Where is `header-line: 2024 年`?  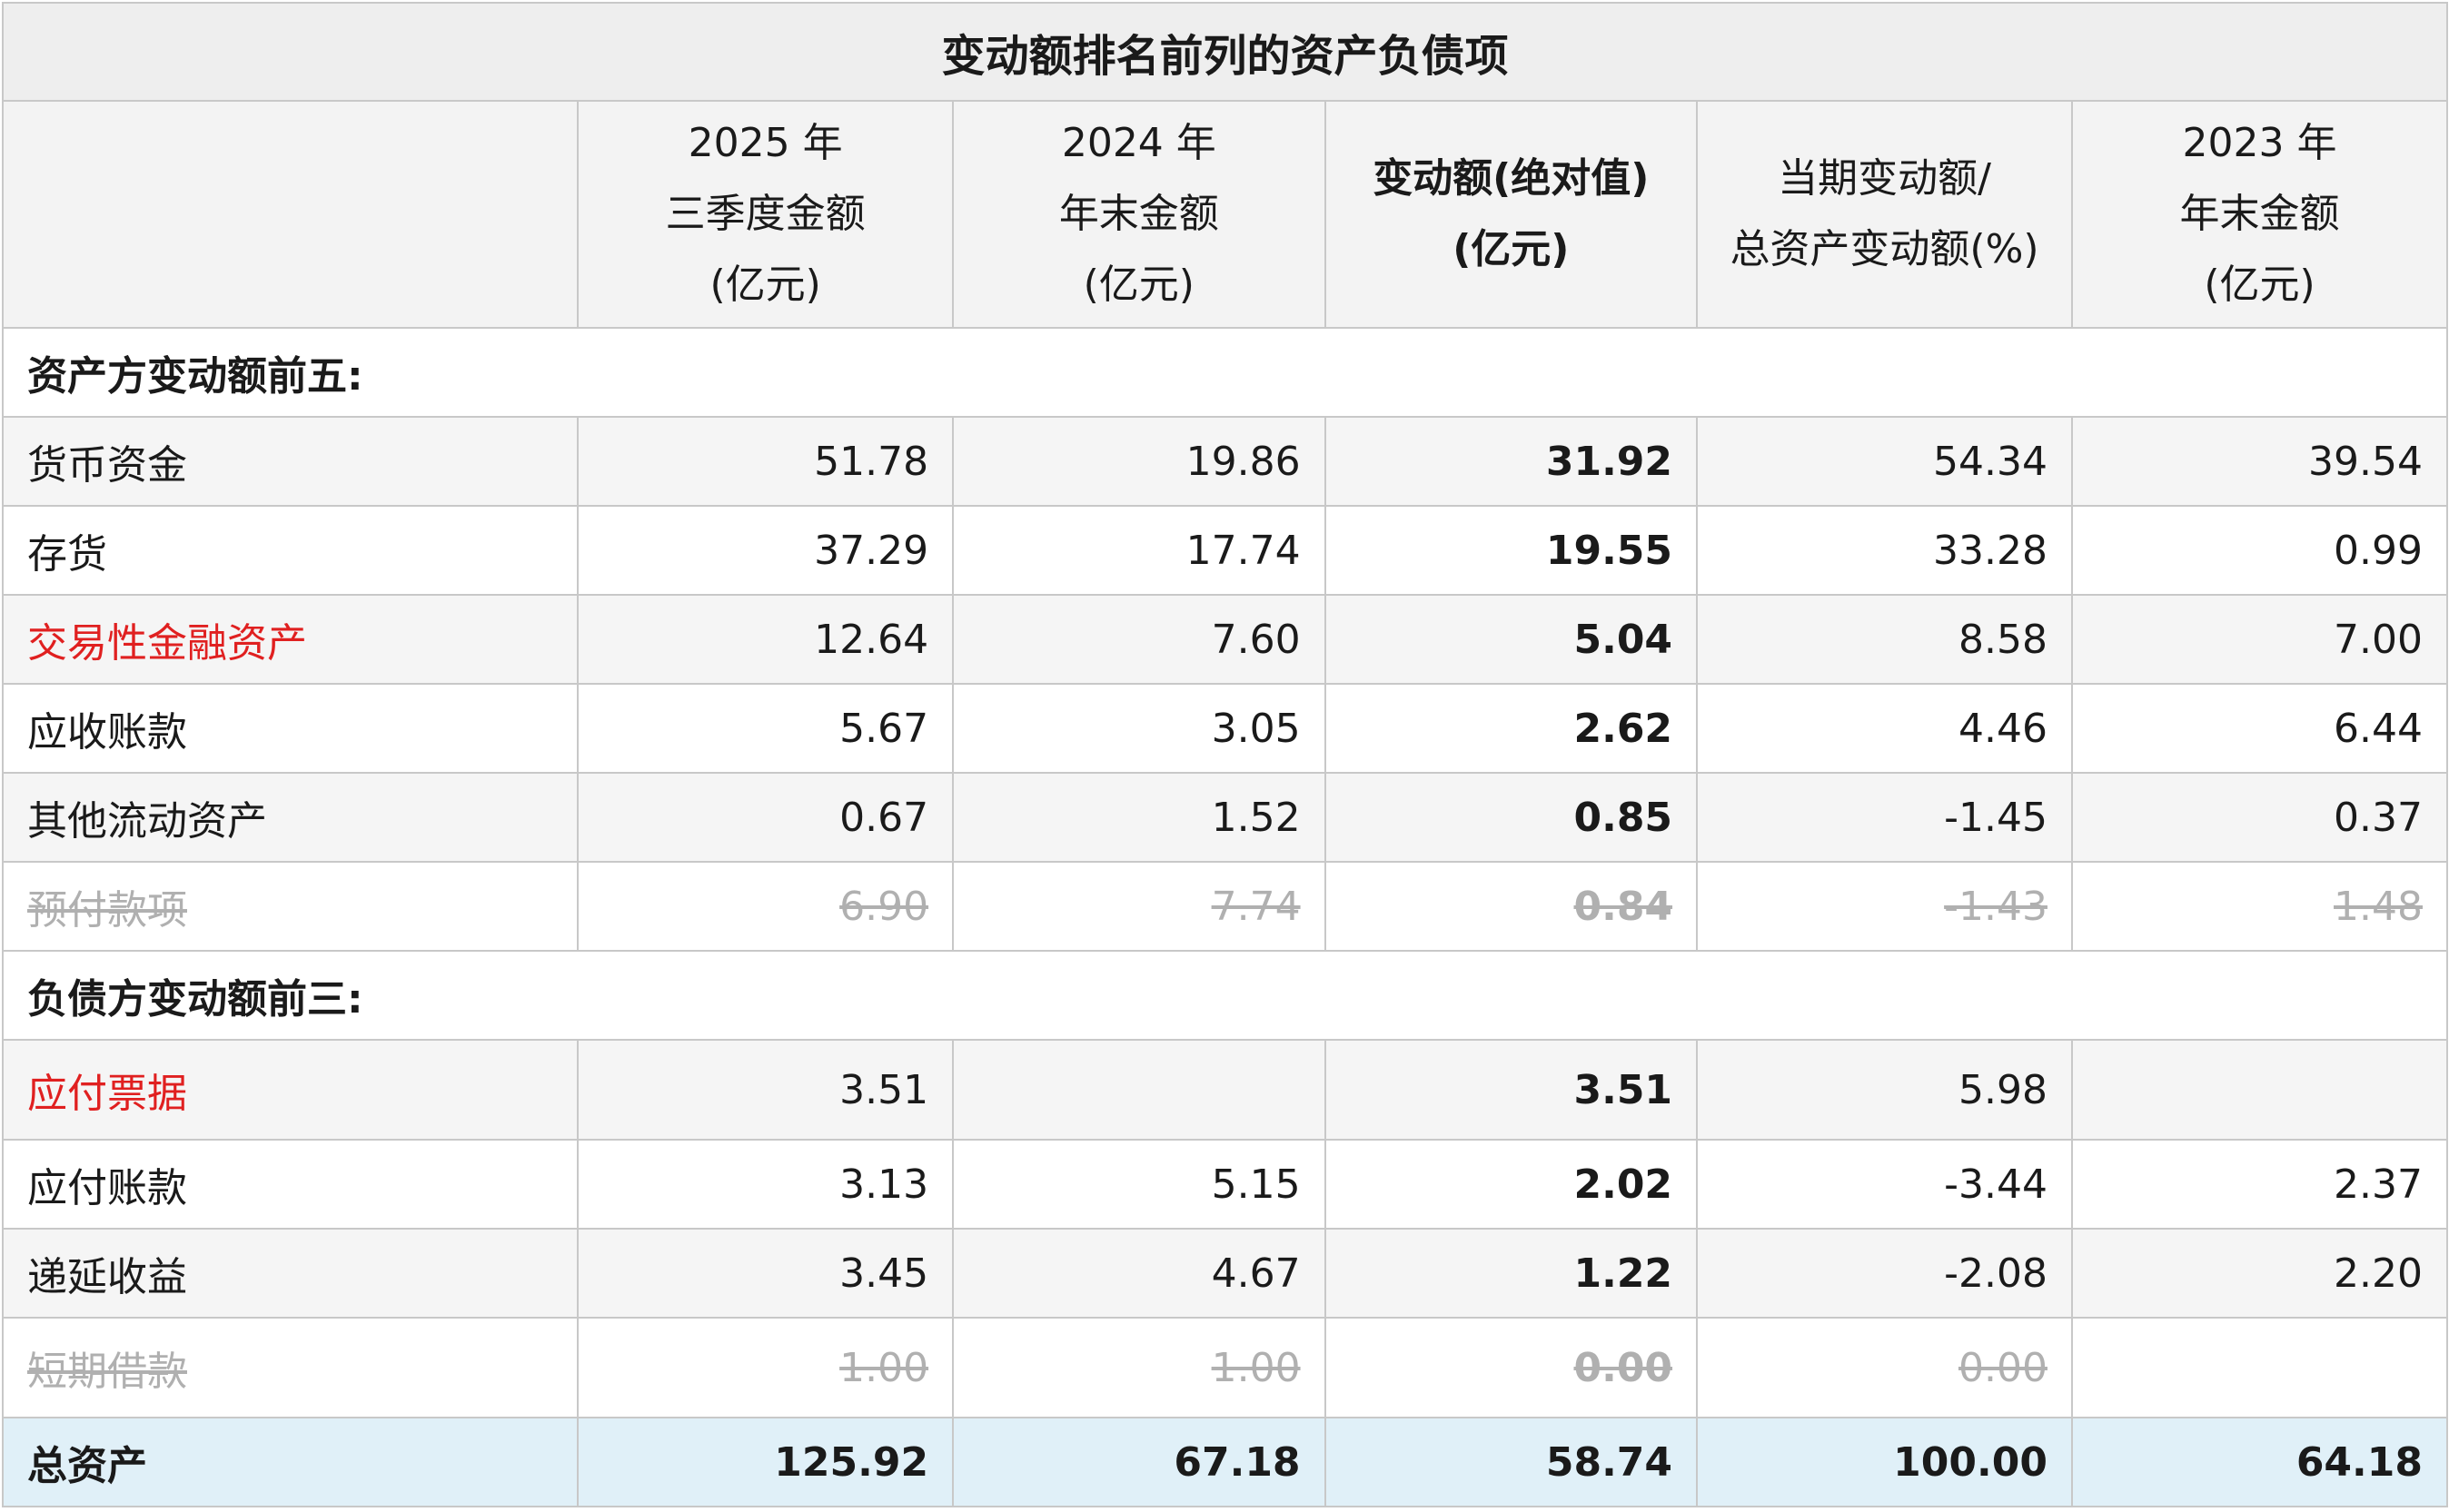 header-line: 2024 年 is located at coordinates (1138, 143).